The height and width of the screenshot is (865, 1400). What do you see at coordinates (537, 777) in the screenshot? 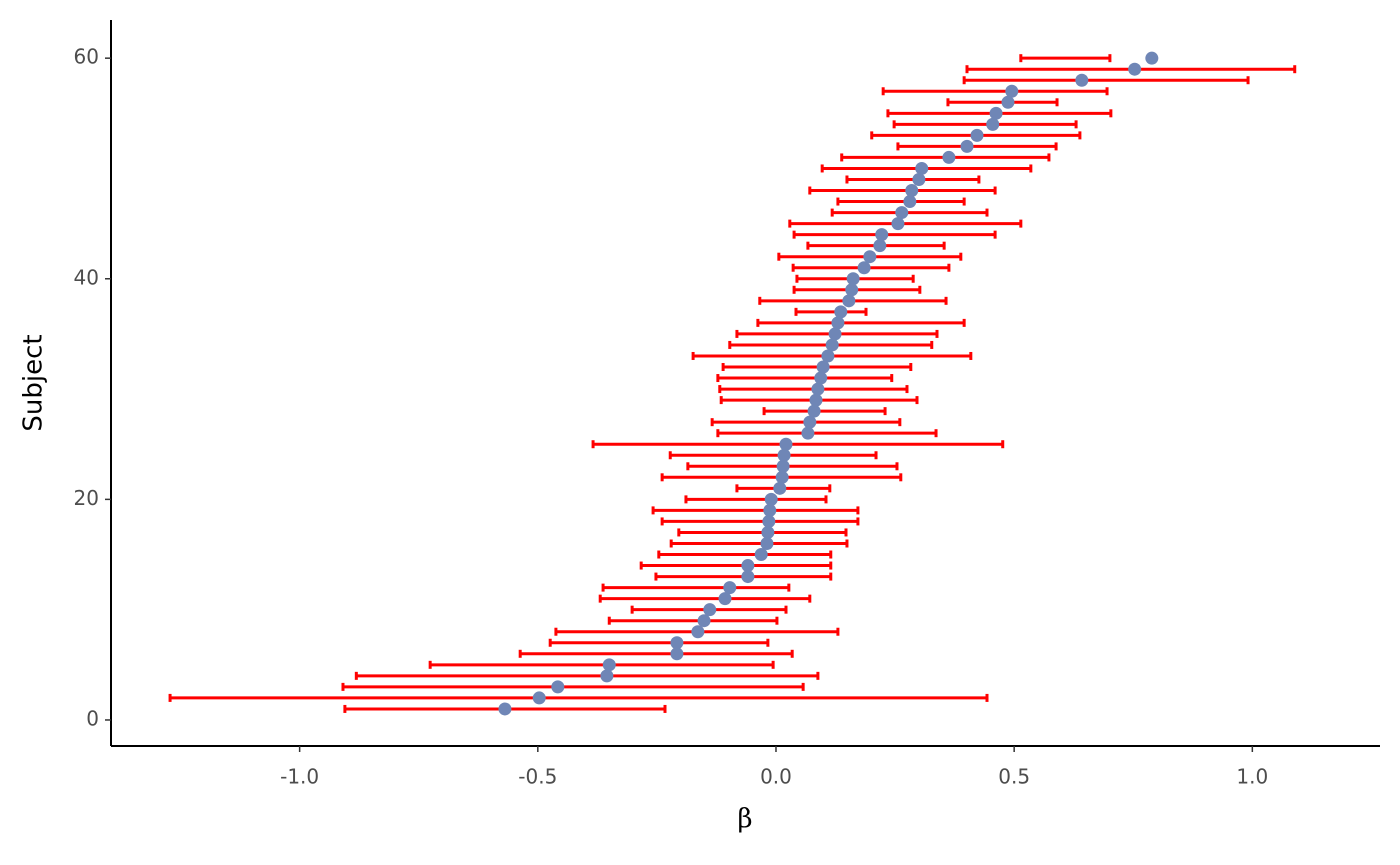
I see `x-tick-label: -0.5` at bounding box center [537, 777].